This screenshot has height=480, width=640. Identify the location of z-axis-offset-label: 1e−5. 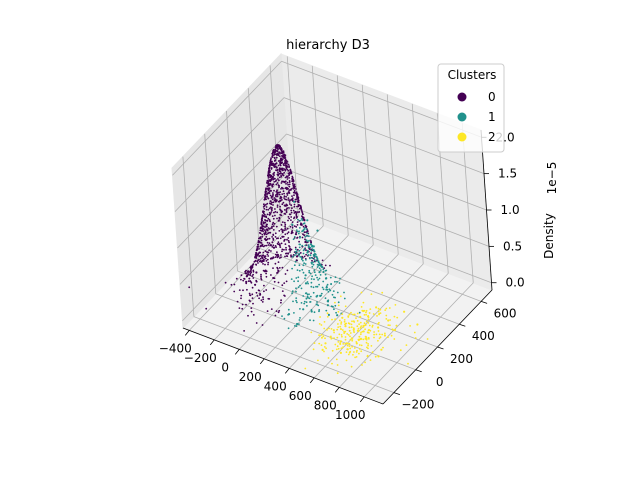
(552, 178).